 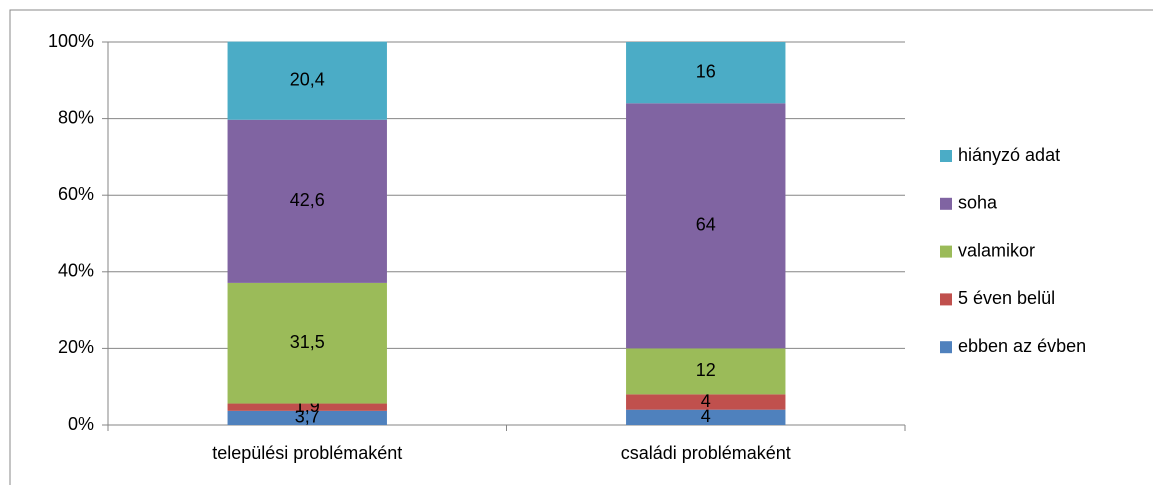 I want to click on value-label: 12, so click(x=706, y=370).